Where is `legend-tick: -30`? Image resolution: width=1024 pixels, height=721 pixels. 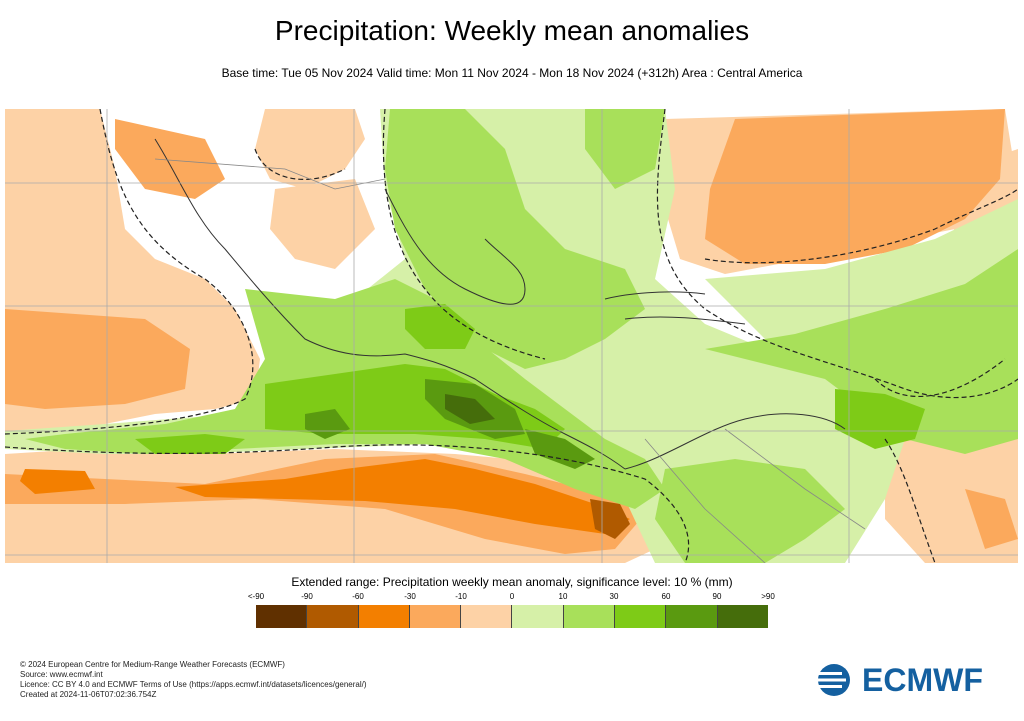
legend-tick: -30 is located at coordinates (410, 596).